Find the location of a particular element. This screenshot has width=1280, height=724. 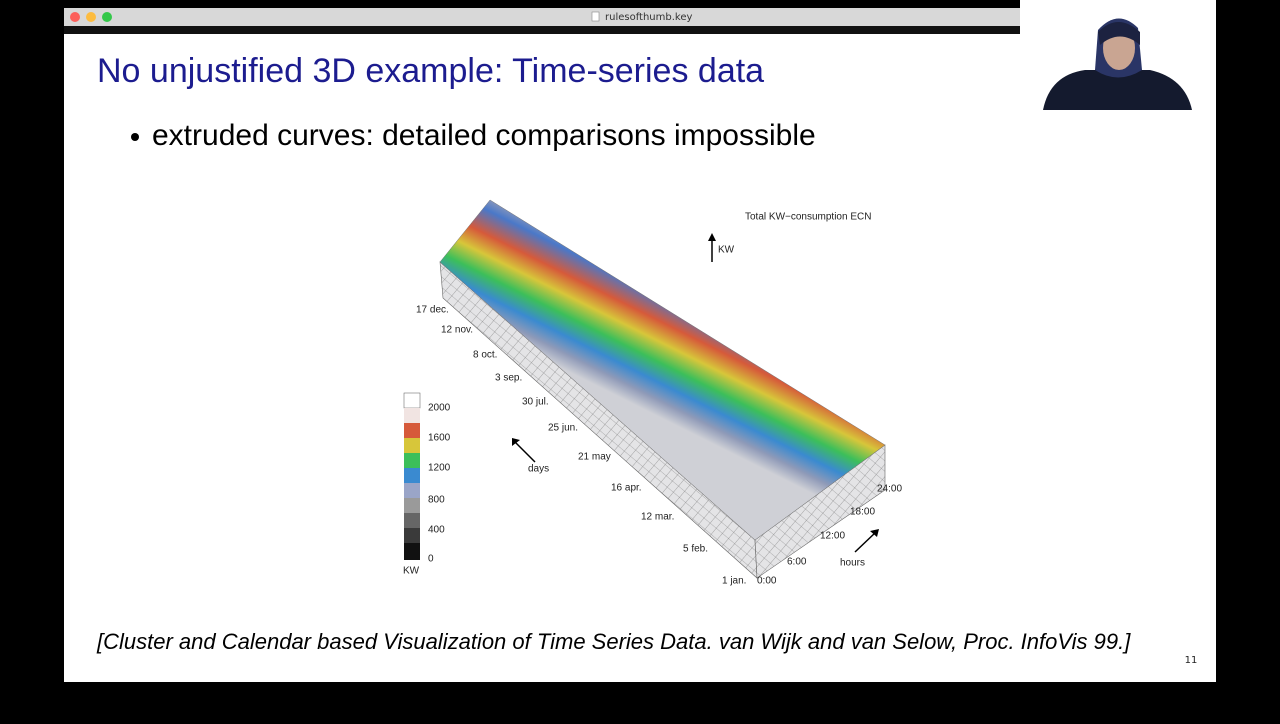

days-label: days is located at coordinates (538, 469).